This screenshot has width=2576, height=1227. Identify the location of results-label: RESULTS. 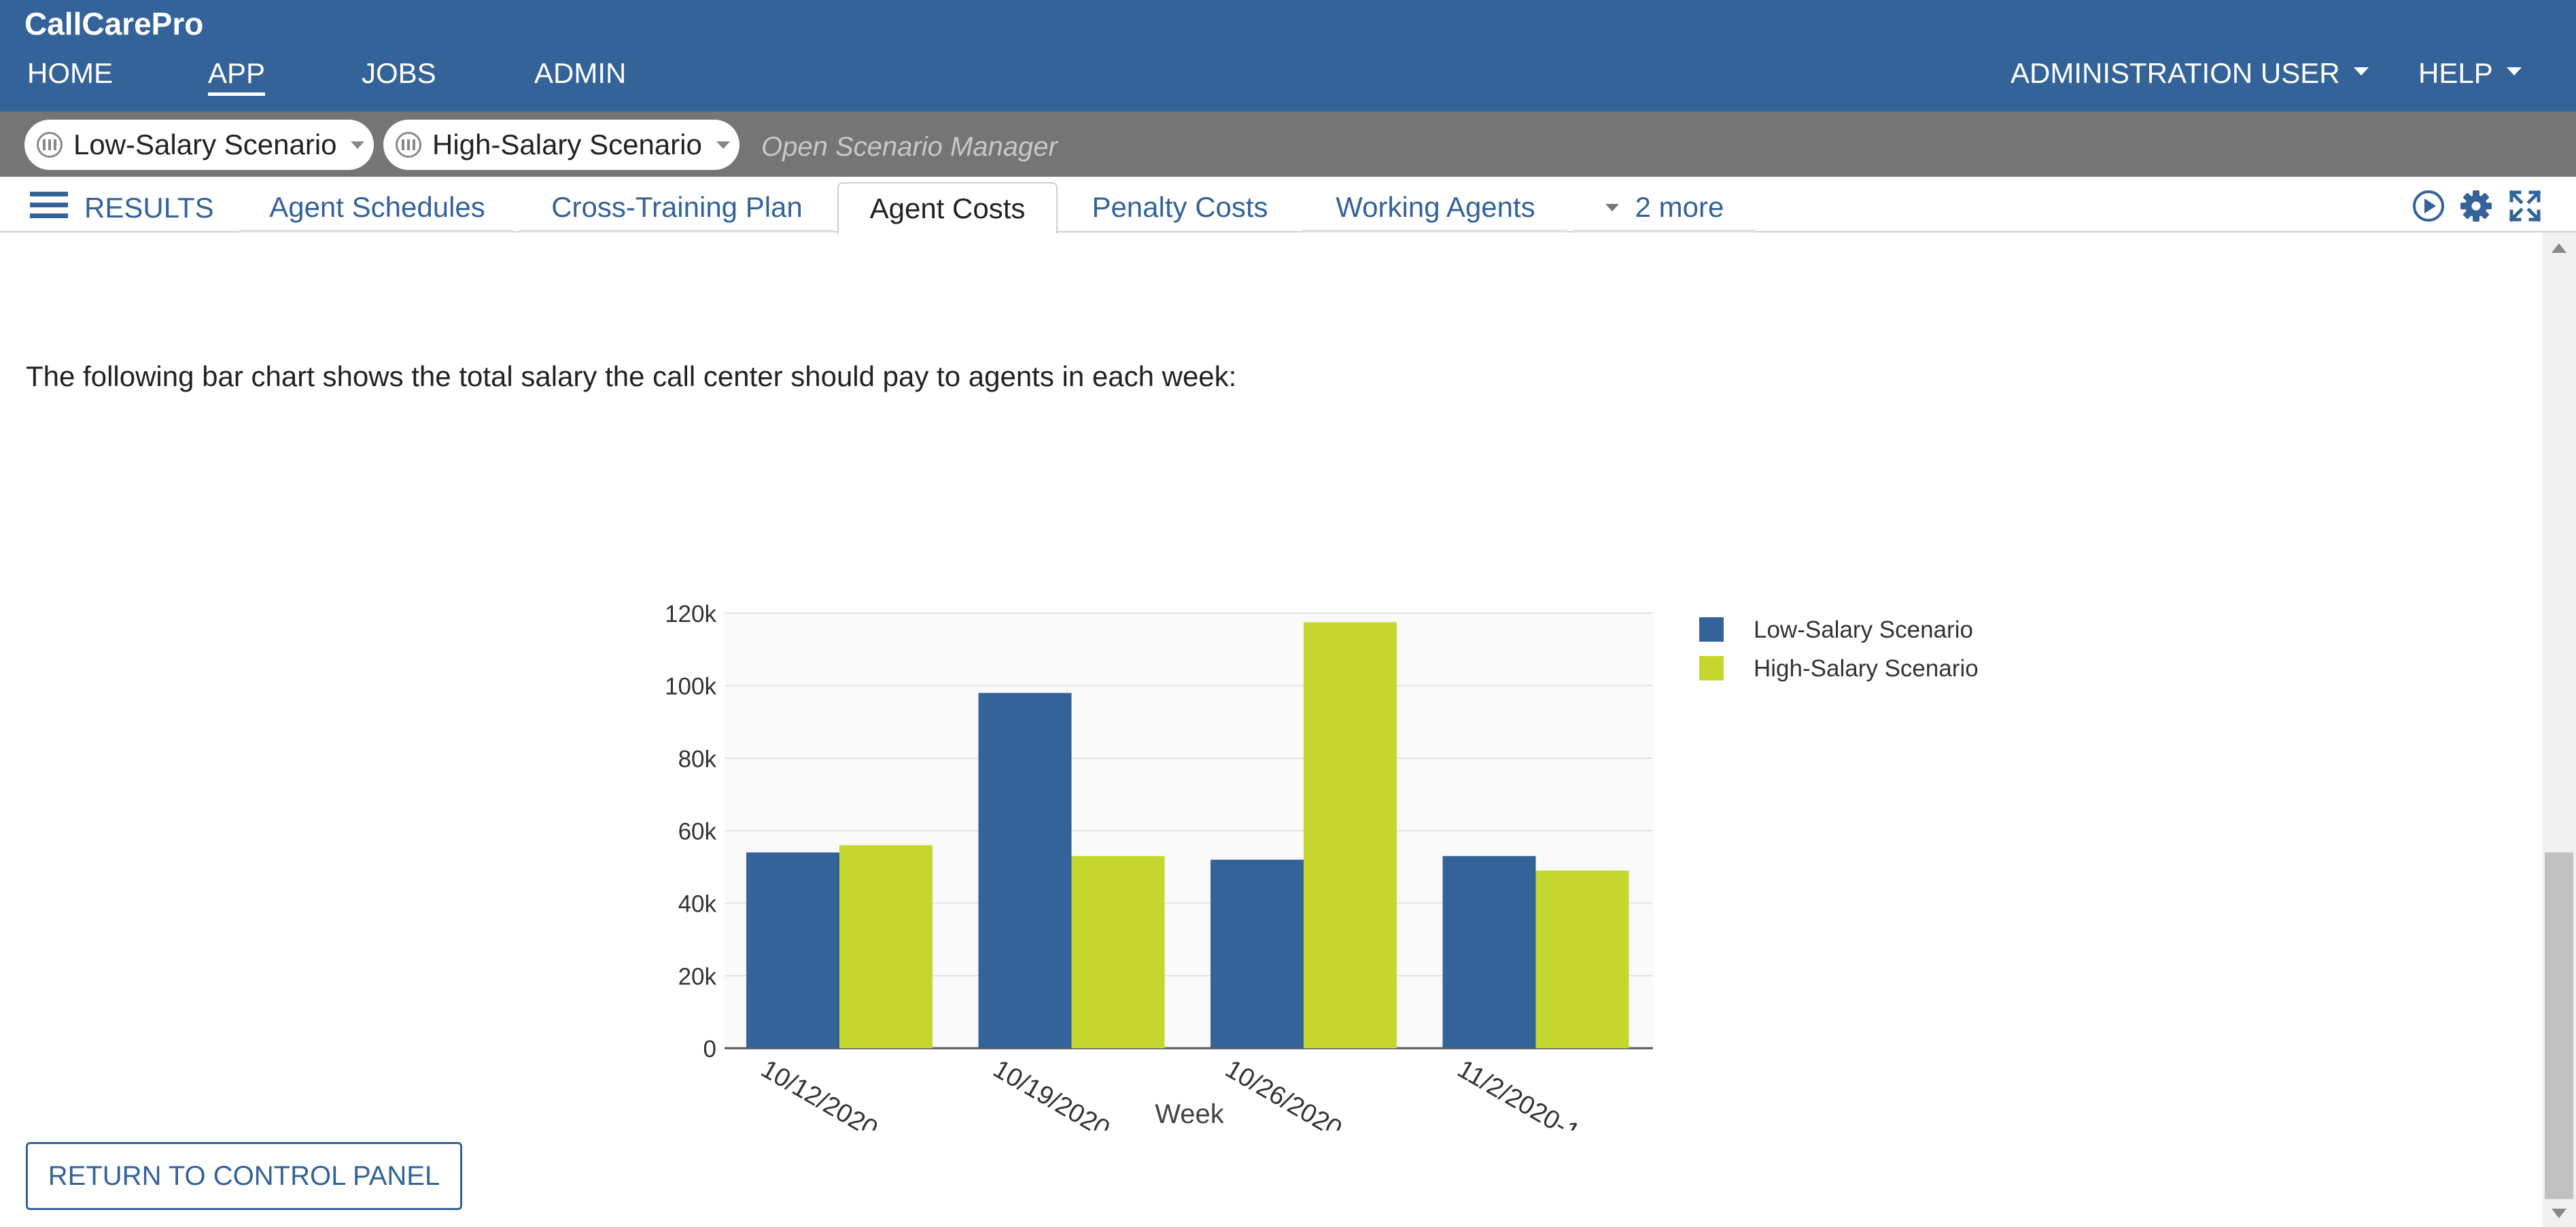
(149, 208).